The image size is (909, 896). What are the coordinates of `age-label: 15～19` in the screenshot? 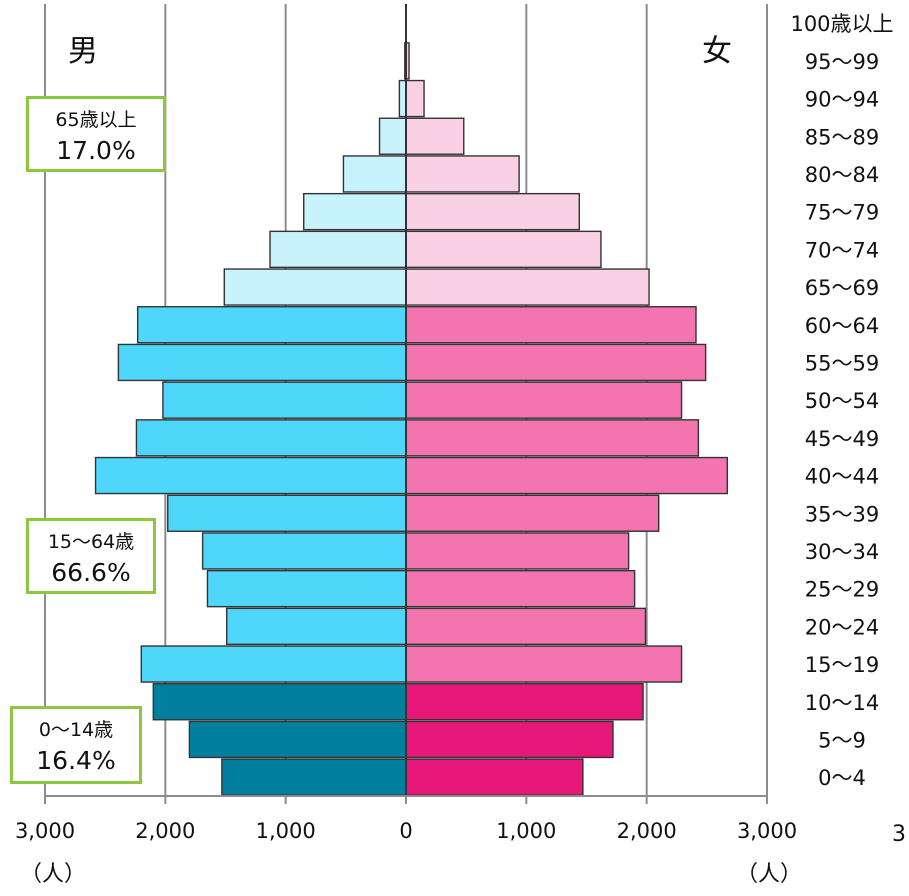 It's located at (842, 665).